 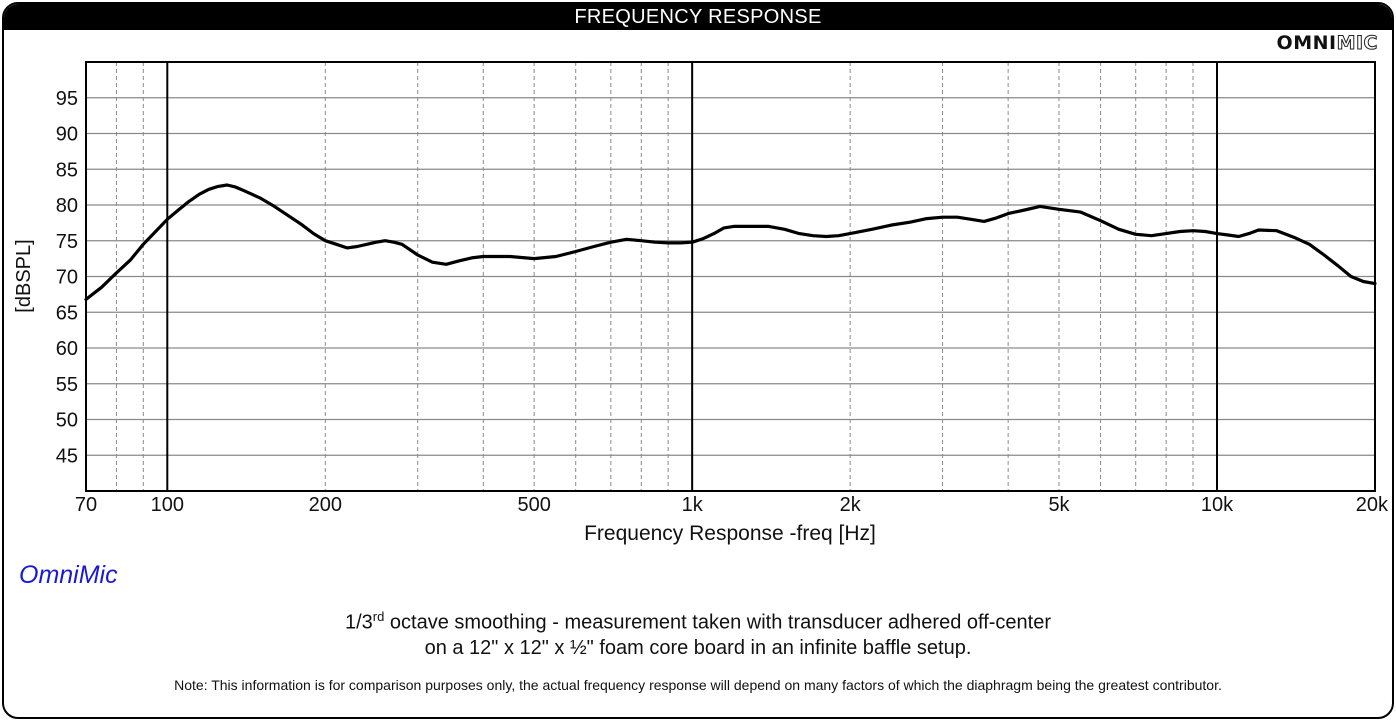 What do you see at coordinates (67, 135) in the screenshot?
I see `y-tick-label: 90` at bounding box center [67, 135].